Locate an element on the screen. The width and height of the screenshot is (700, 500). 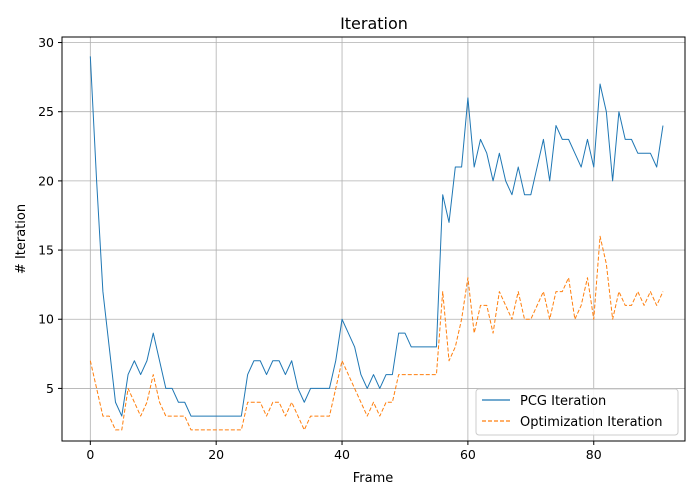
y-tick-label: 25 is located at coordinates (46, 111).